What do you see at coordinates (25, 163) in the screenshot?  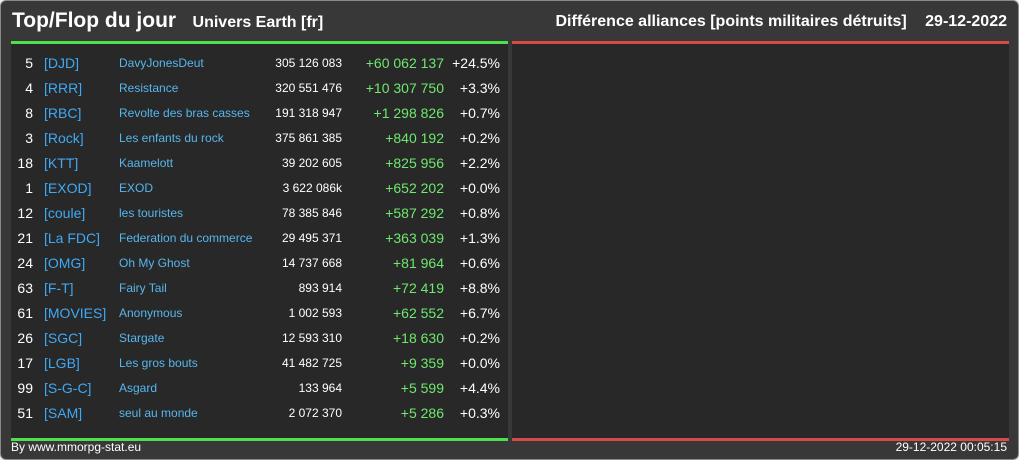 I see `rank: 18` at bounding box center [25, 163].